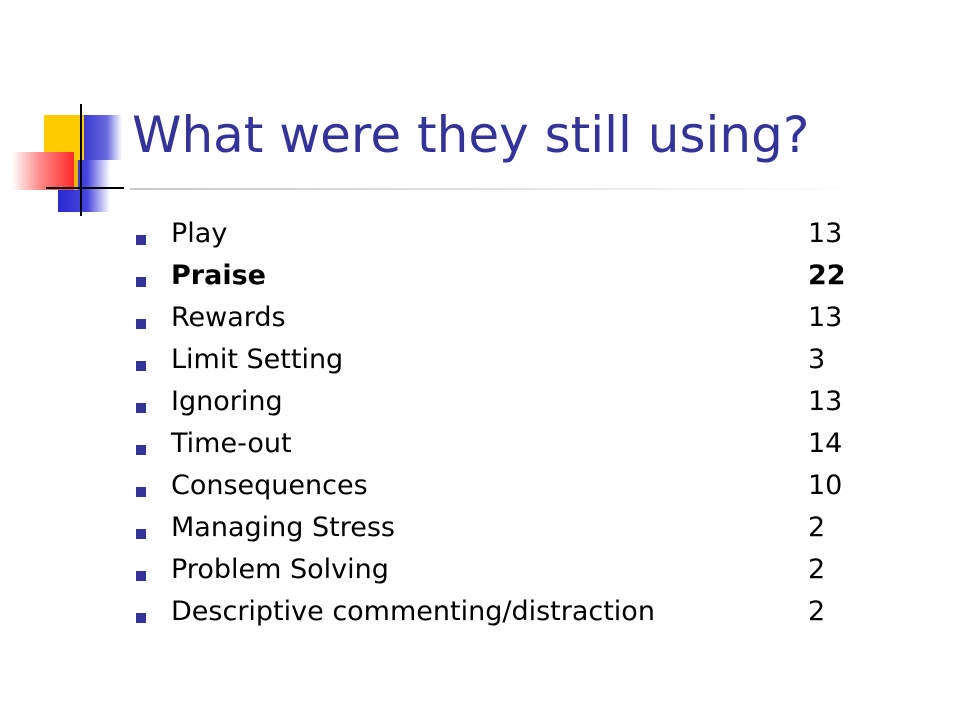 The height and width of the screenshot is (720, 960). Describe the element at coordinates (81, 160) in the screenshot. I see `logo-vertical-line` at that location.